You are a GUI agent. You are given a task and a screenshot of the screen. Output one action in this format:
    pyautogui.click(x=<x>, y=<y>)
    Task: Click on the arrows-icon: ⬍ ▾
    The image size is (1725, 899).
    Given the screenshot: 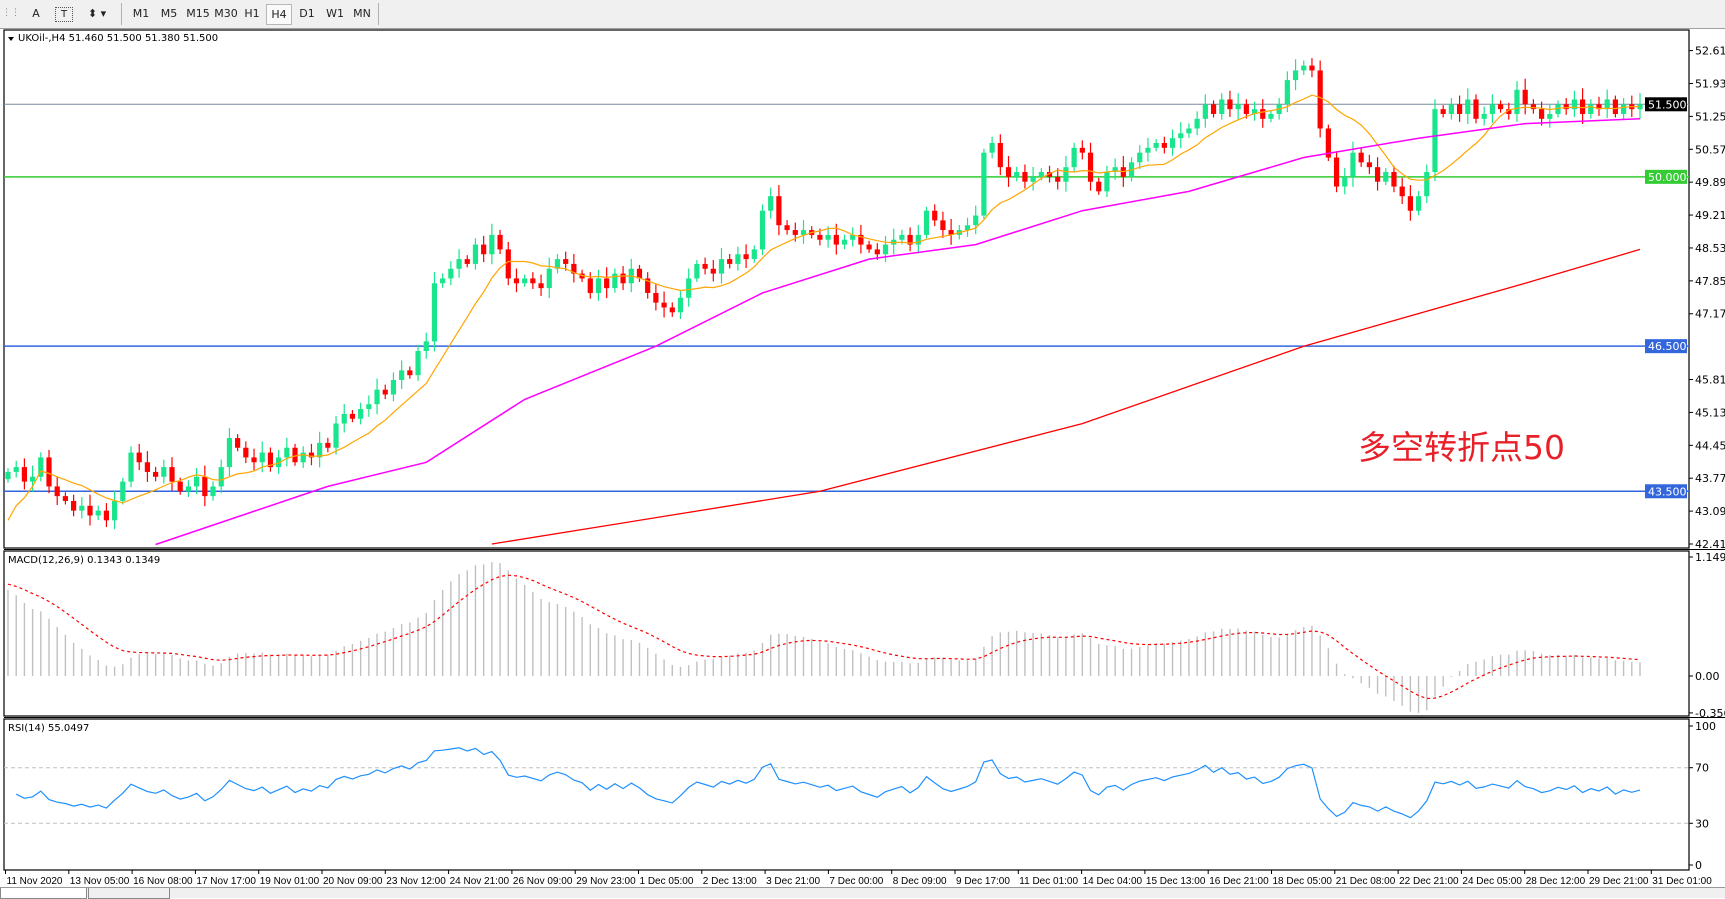 What is the action you would take?
    pyautogui.click(x=97, y=13)
    